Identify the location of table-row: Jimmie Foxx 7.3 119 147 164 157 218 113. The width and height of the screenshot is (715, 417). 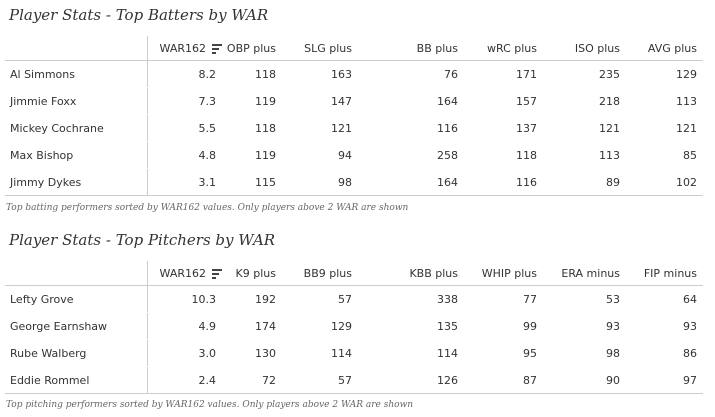
(354, 101).